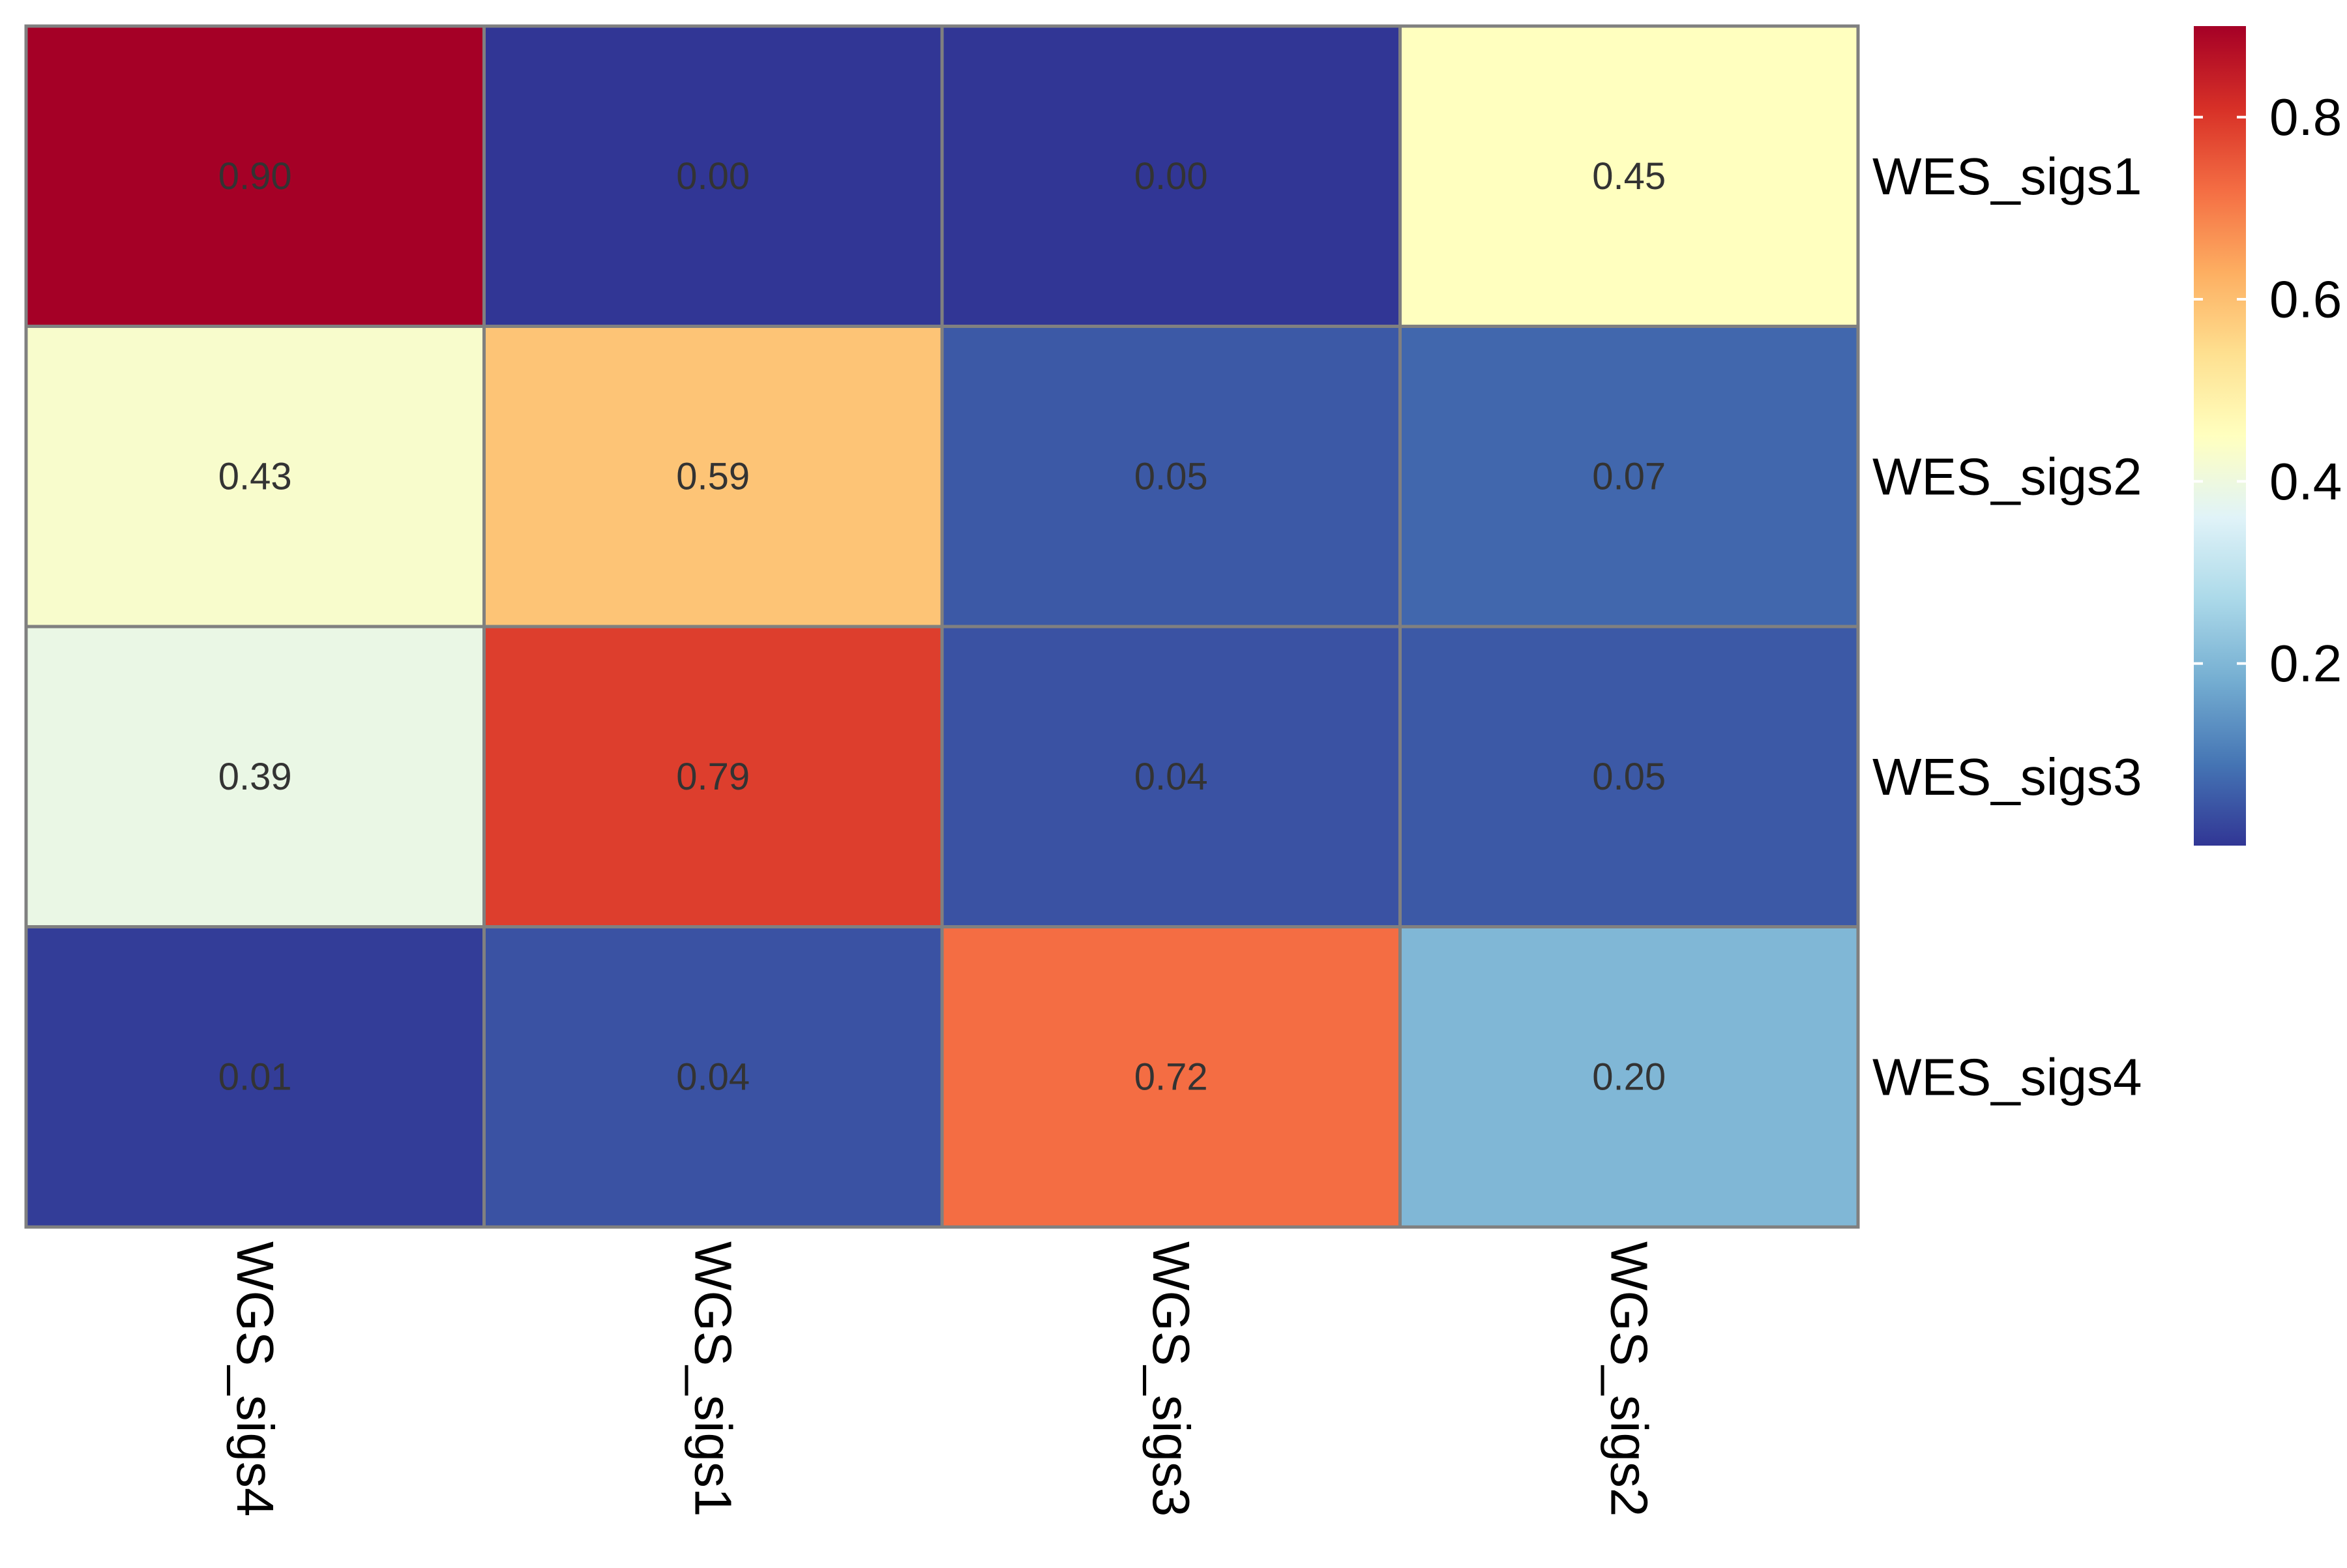 This screenshot has width=2347, height=1568. What do you see at coordinates (255, 777) in the screenshot?
I see `cell-value-label: 0.39` at bounding box center [255, 777].